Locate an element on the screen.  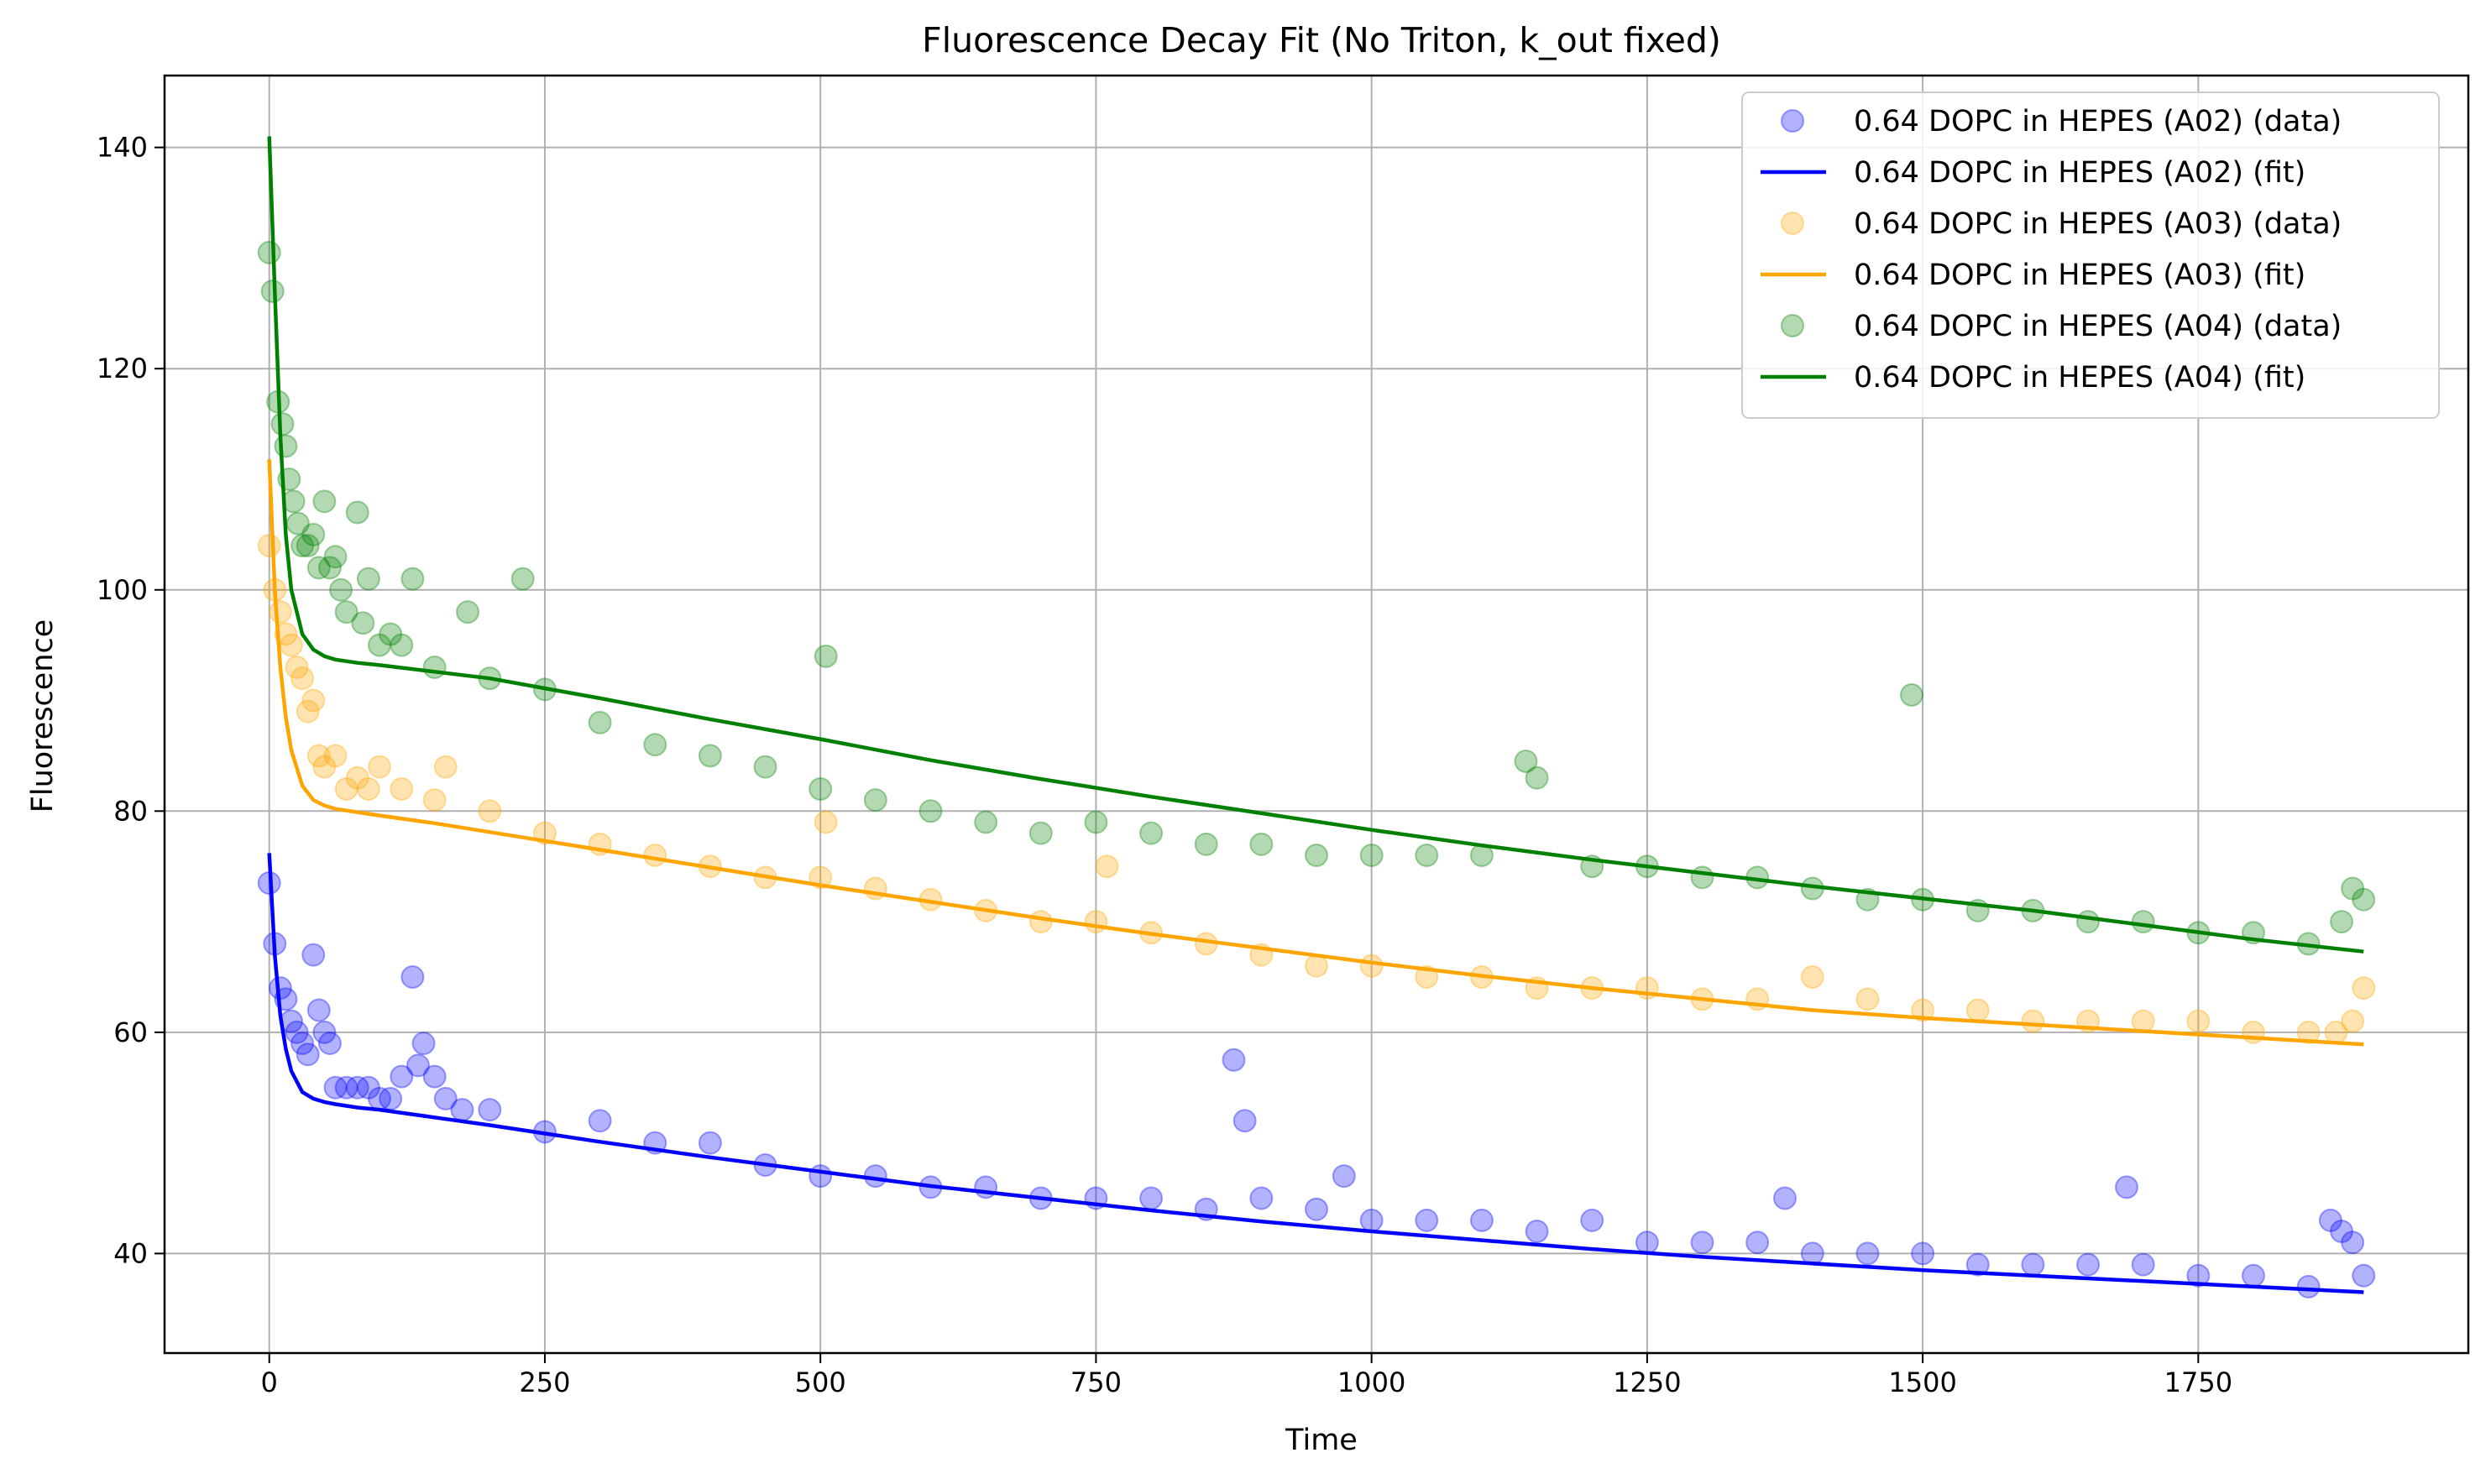
y-tick-label: 140 is located at coordinates (122, 148).